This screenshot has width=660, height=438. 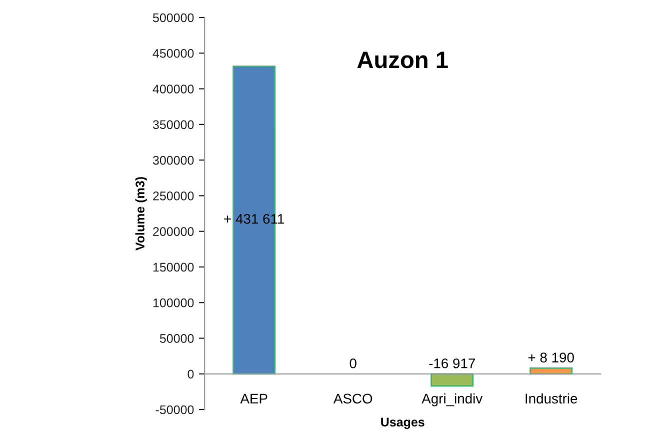 What do you see at coordinates (254, 399) in the screenshot?
I see `x-tick-label: AEP` at bounding box center [254, 399].